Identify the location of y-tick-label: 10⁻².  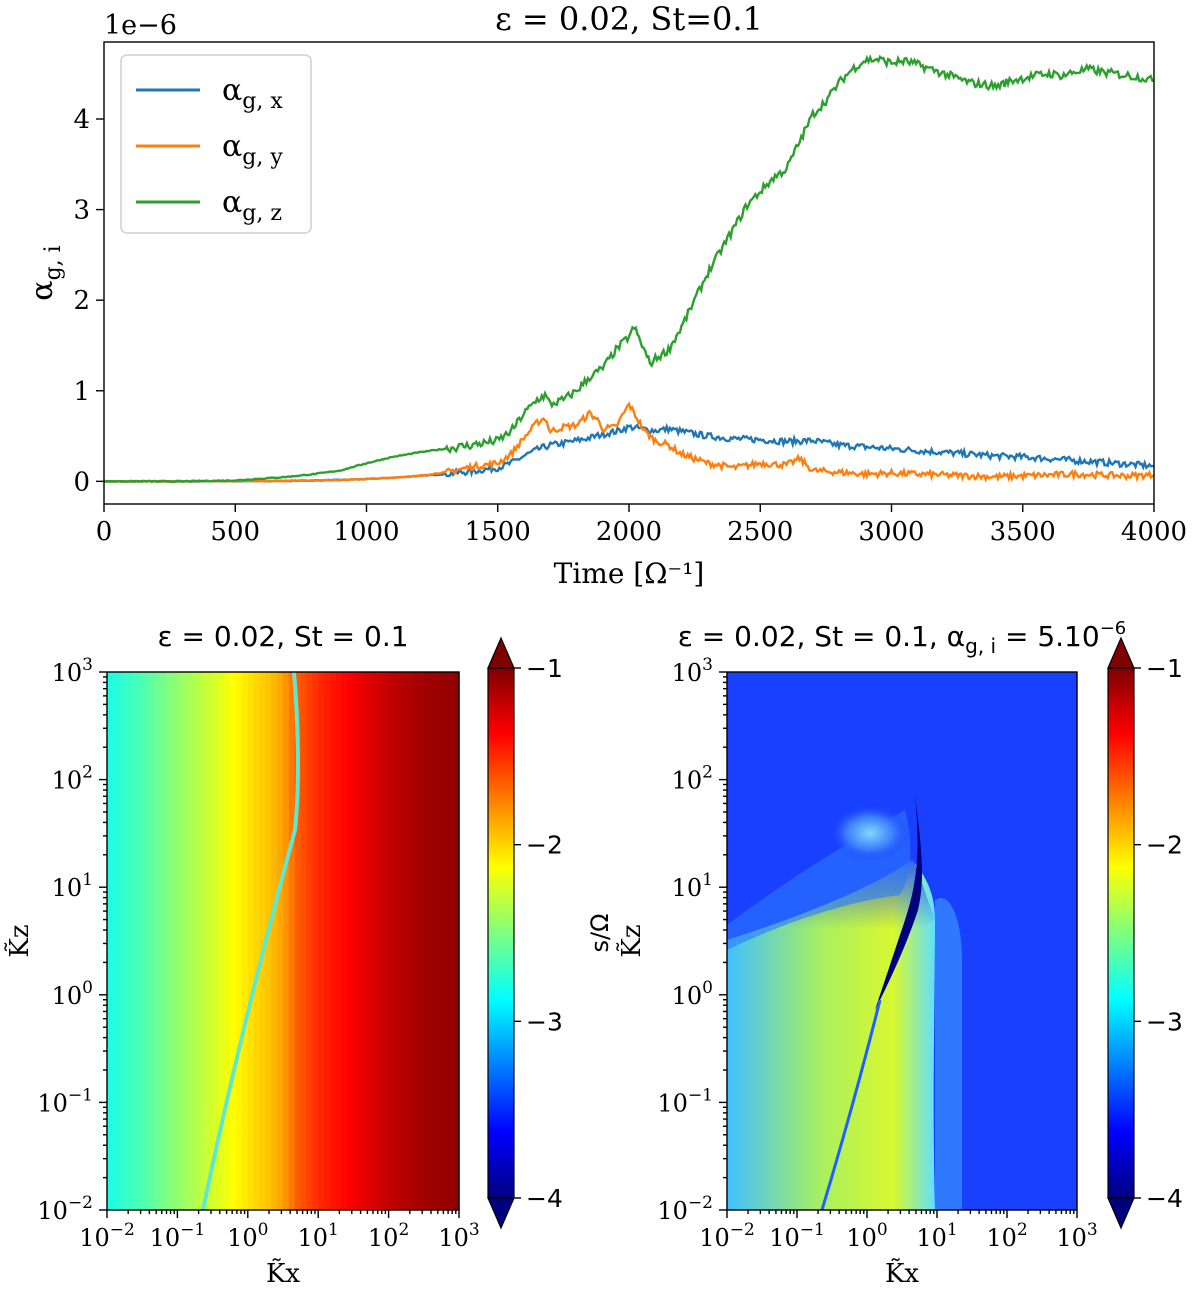
(65, 1209).